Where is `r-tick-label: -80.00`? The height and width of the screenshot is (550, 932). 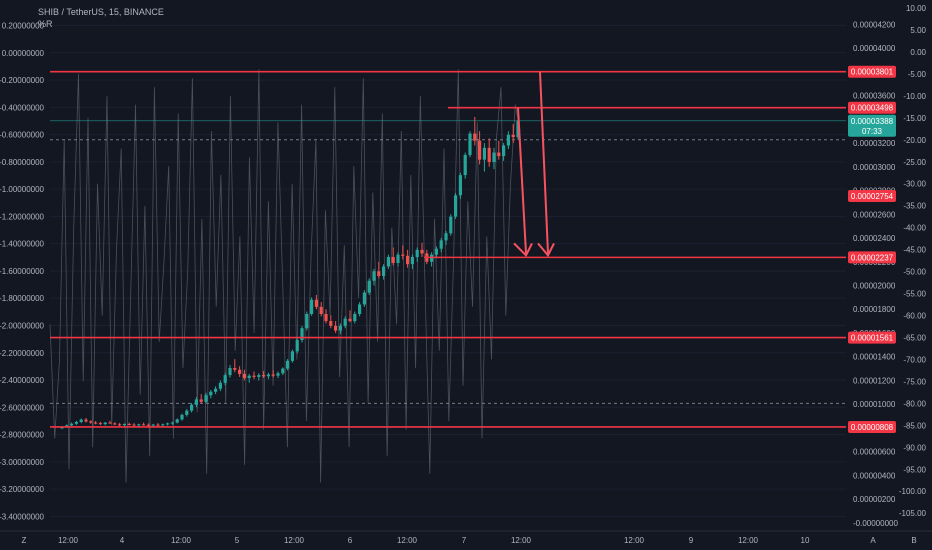 r-tick-label: -80.00 is located at coordinates (914, 403).